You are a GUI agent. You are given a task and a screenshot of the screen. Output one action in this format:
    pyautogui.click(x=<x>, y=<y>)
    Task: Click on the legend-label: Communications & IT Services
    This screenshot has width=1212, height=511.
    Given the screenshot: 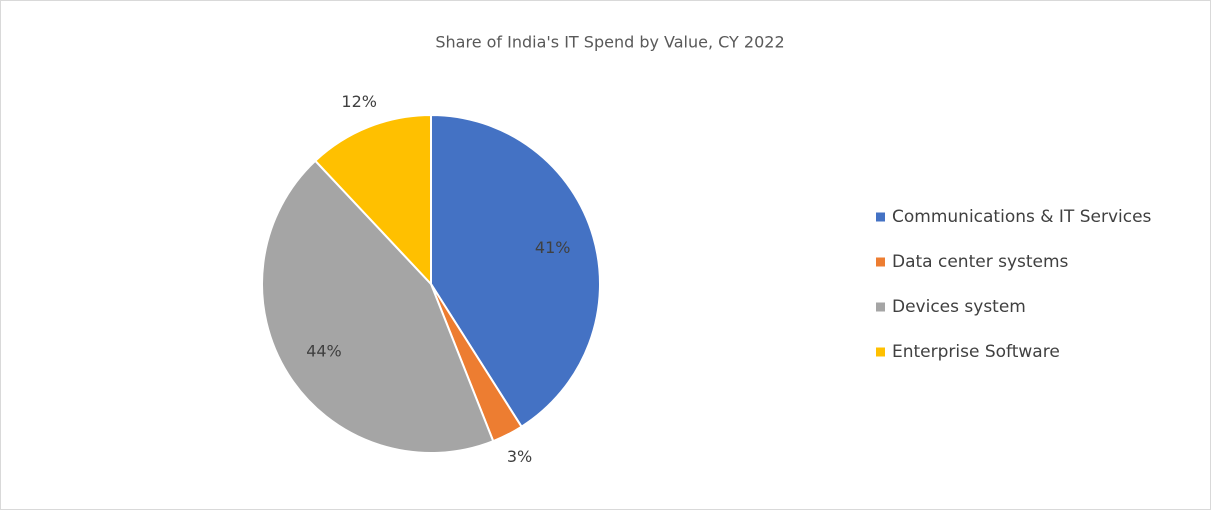 What is the action you would take?
    pyautogui.click(x=1022, y=217)
    